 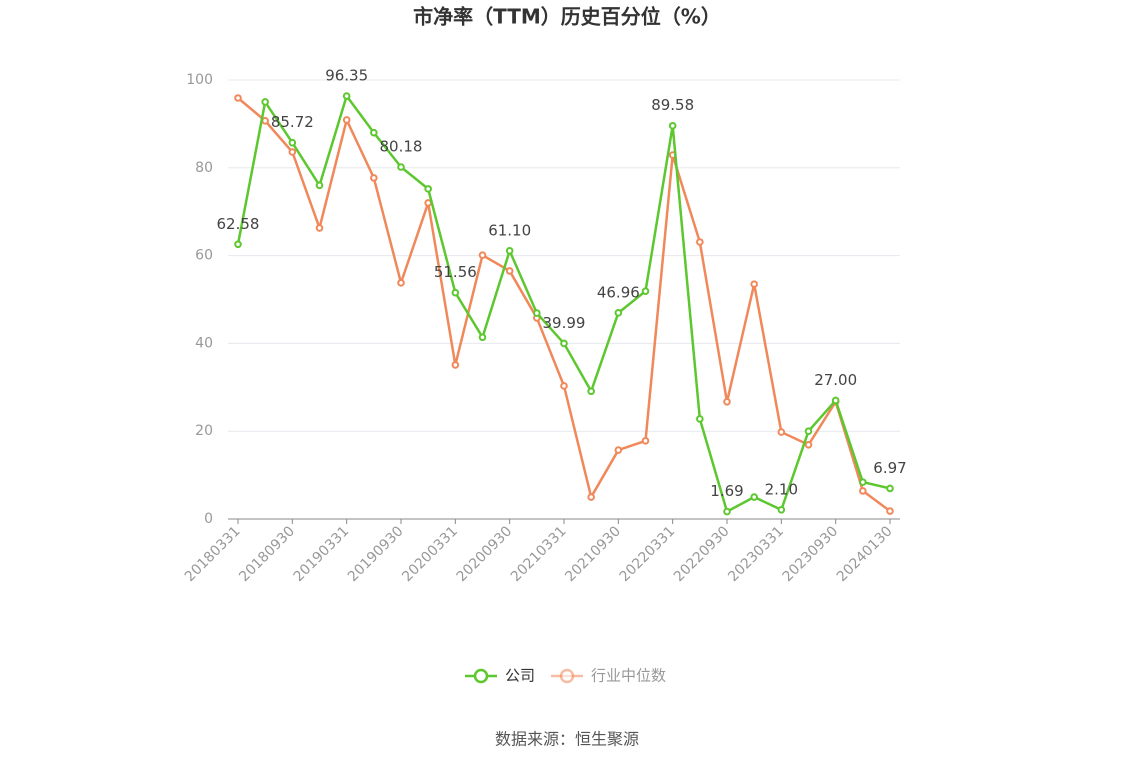 I want to click on y-tick-label: 100, so click(x=199, y=80).